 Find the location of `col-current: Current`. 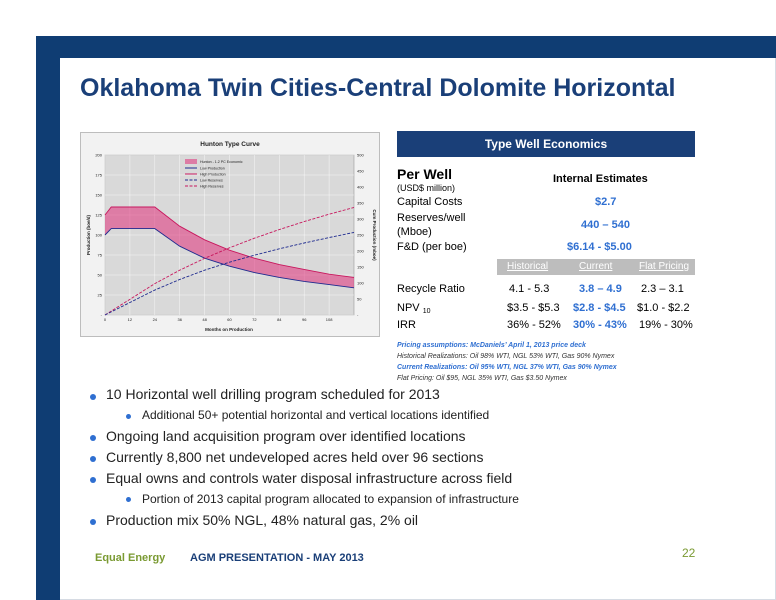

col-current: Current is located at coordinates (596, 266).